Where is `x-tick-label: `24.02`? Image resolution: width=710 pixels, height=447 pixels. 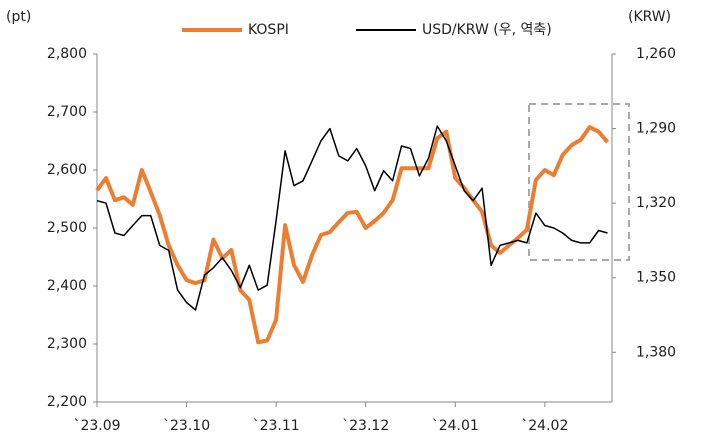
x-tick-label: `24.02 is located at coordinates (544, 426).